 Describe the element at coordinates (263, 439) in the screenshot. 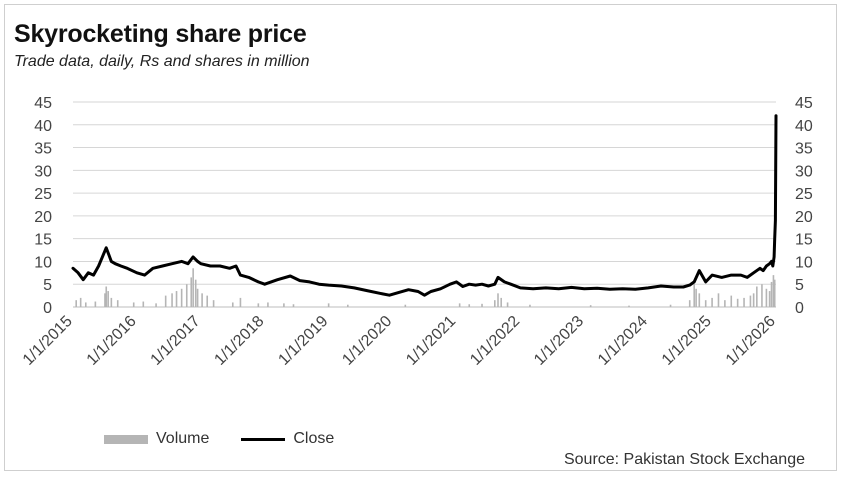

I see `legend-swatch-close` at that location.